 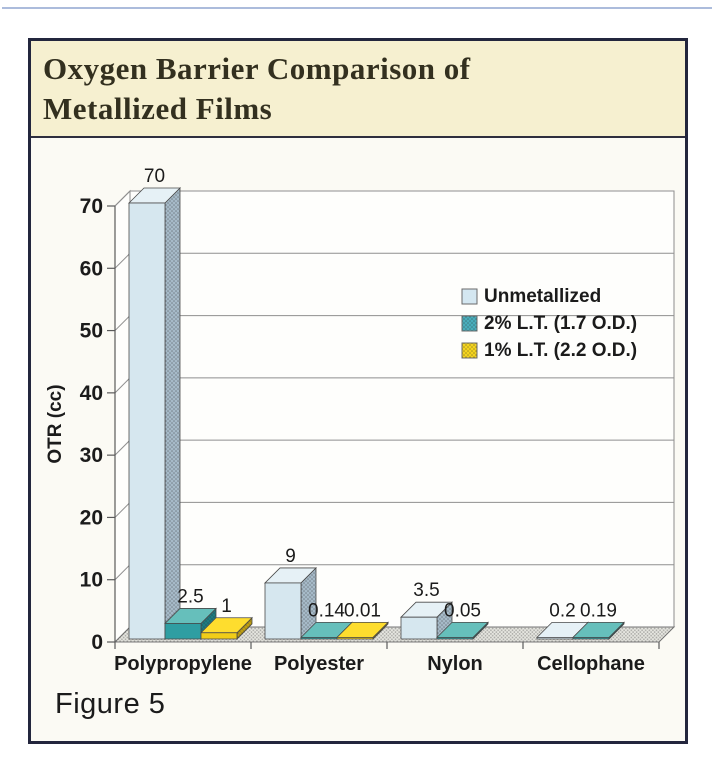 I want to click on bar-polyester-series2-front, so click(x=319, y=638).